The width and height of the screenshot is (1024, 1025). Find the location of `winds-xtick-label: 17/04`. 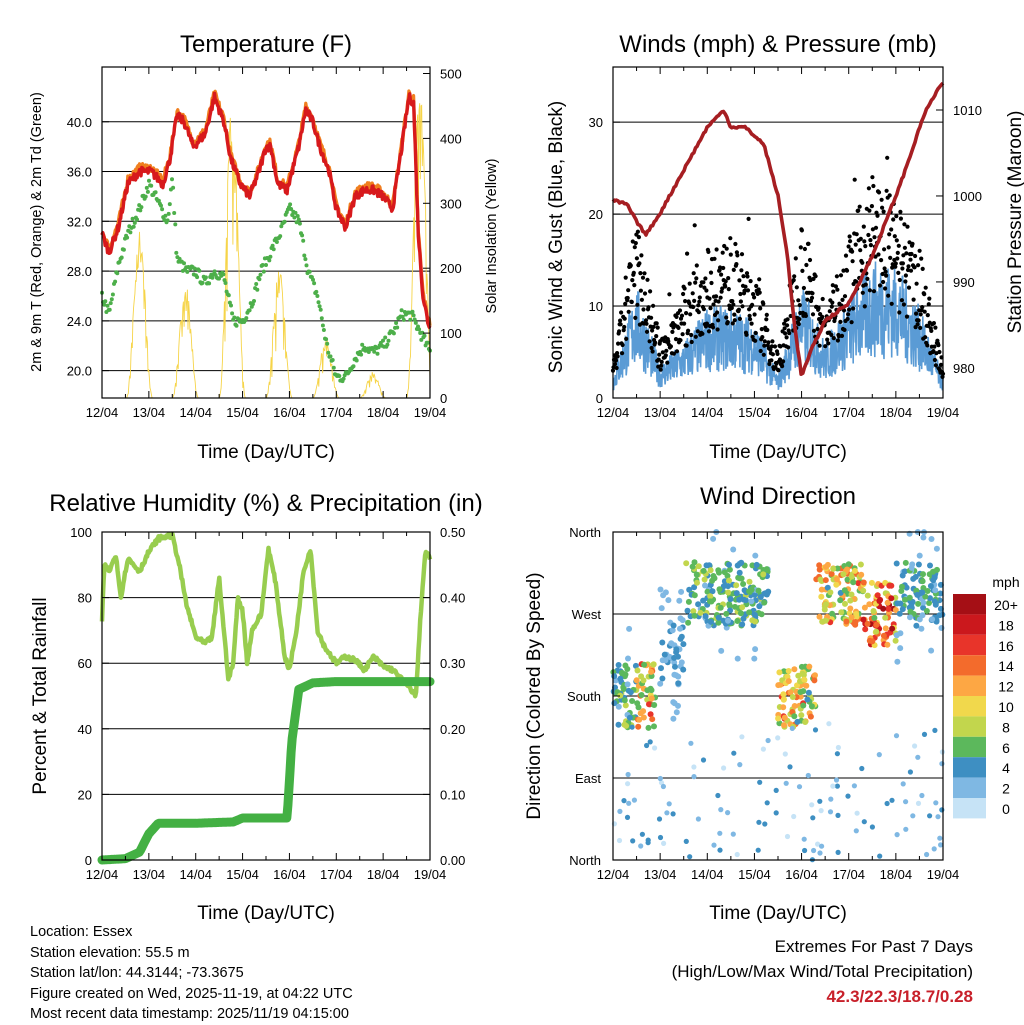

winds-xtick-label: 17/04 is located at coordinates (848, 412).